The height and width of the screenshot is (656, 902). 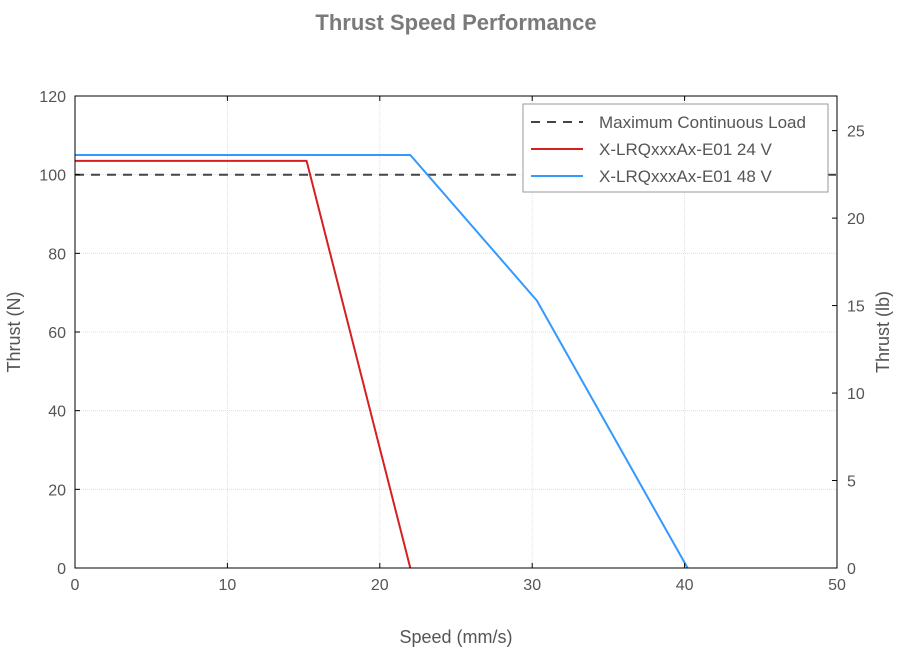 I want to click on y2-tick-label: 20, so click(x=856, y=219).